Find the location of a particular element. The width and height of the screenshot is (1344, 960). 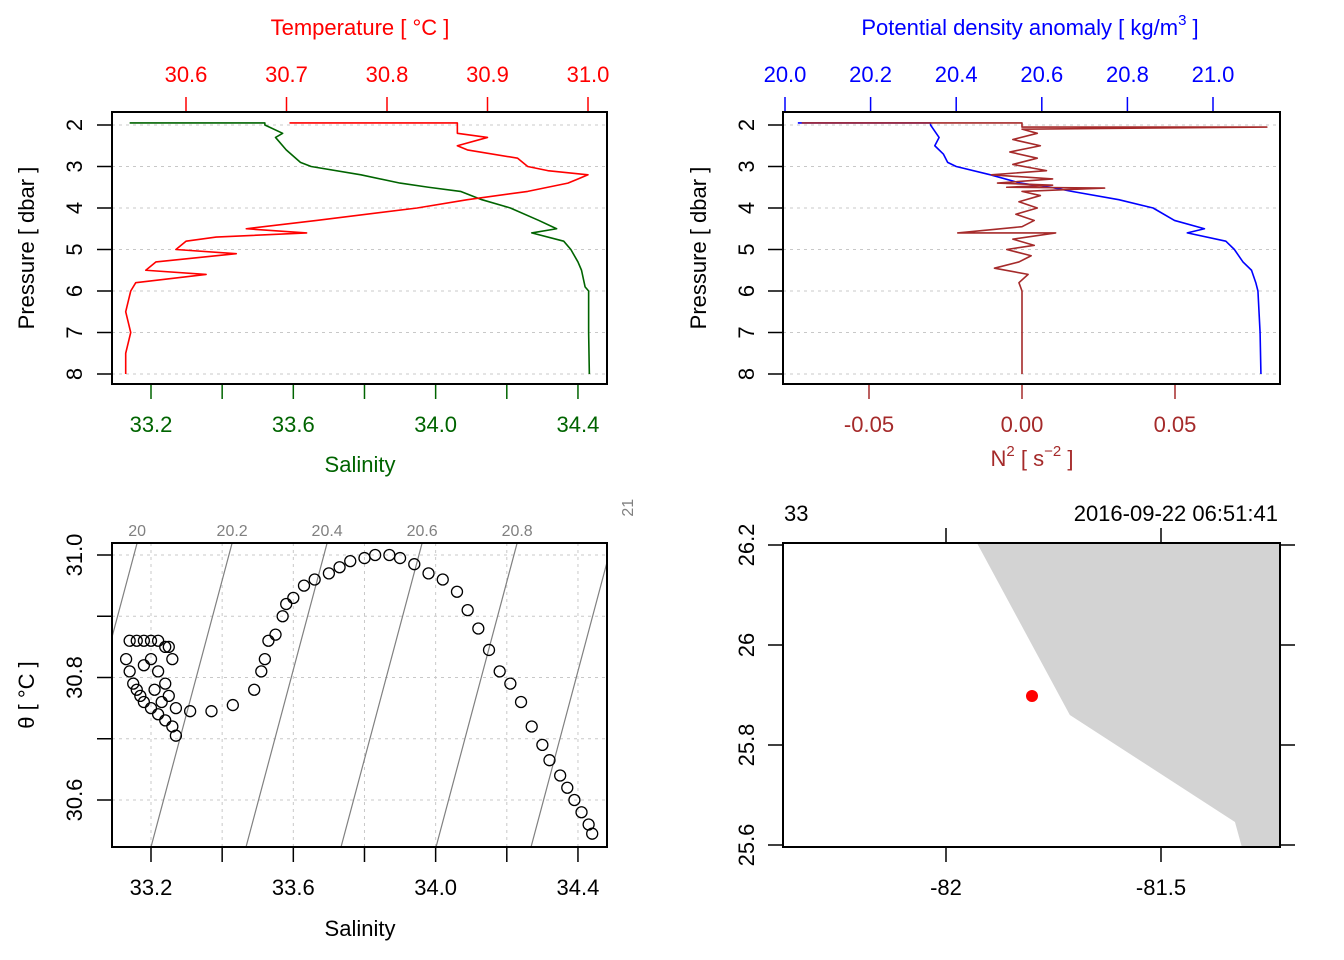

density-title-superscript: 3 is located at coordinates (1182, 20).